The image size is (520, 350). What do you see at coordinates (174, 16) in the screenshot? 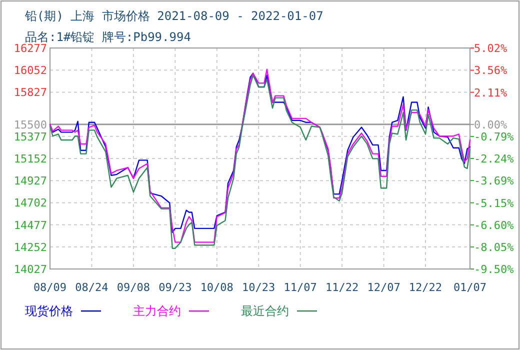
I see `chart-title: 铅(期) 上海 市场价格 2021-08-09 - 2022-01-07` at bounding box center [174, 16].